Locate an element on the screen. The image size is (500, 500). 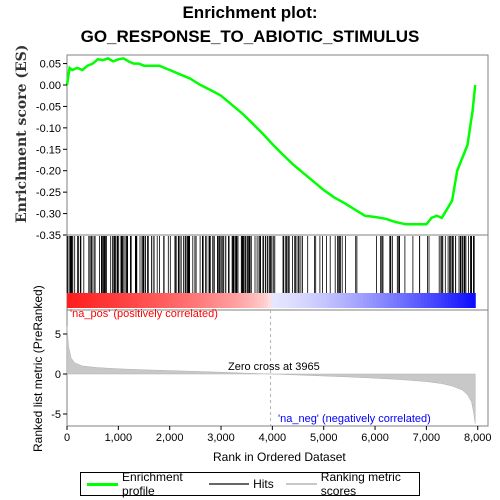
es-y-tick-label: -0.15 is located at coordinates (48, 150).